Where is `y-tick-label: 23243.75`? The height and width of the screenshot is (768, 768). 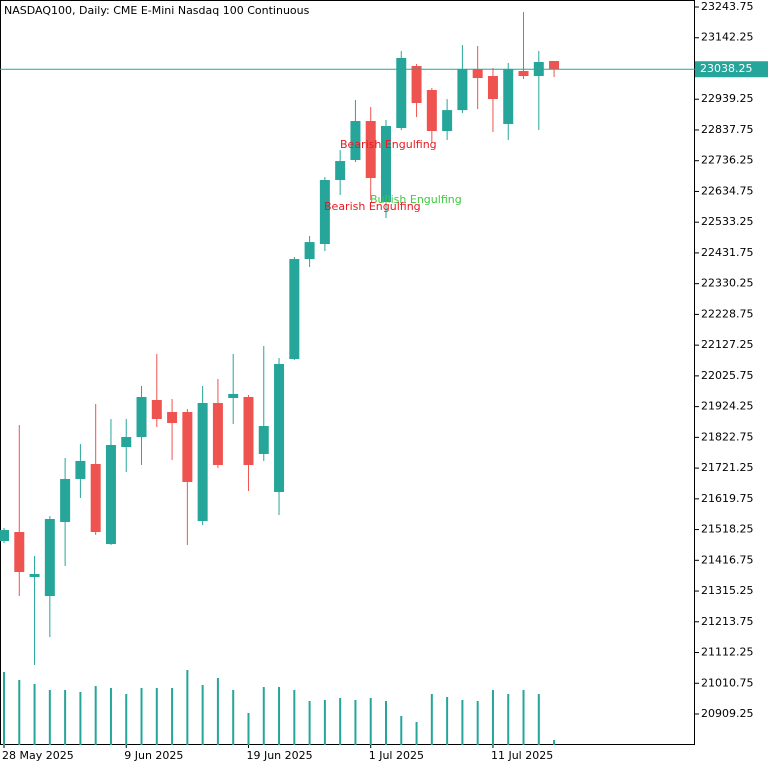 y-tick-label: 23243.75 is located at coordinates (727, 6).